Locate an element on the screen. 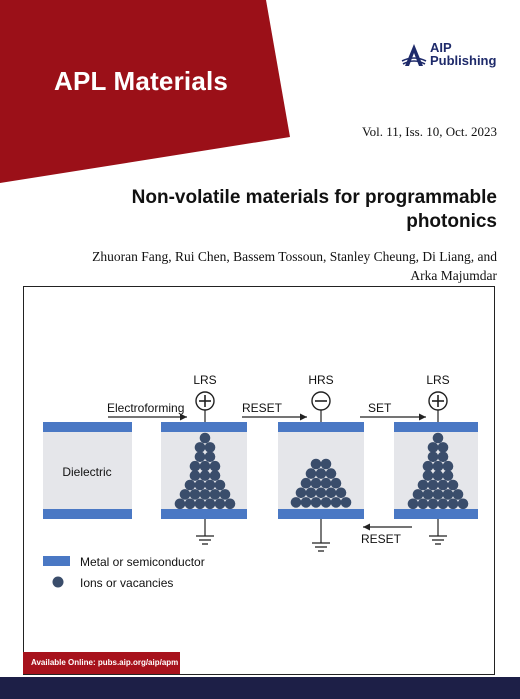  dielectric-label: Dielectric is located at coordinates (86, 472).